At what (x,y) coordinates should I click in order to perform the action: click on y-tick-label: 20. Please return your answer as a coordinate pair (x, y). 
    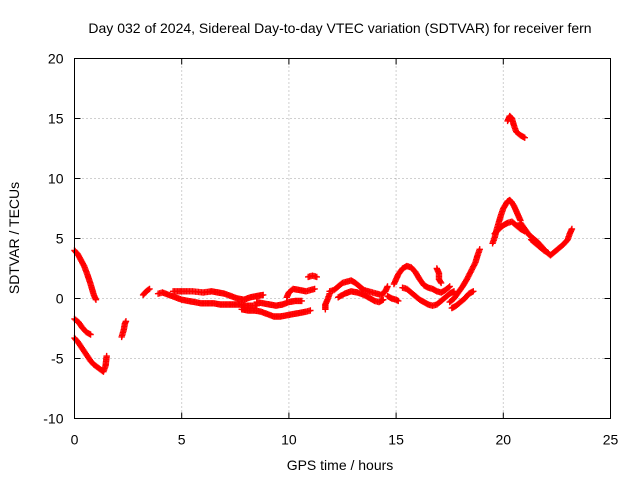
    Looking at the image, I should click on (56, 59).